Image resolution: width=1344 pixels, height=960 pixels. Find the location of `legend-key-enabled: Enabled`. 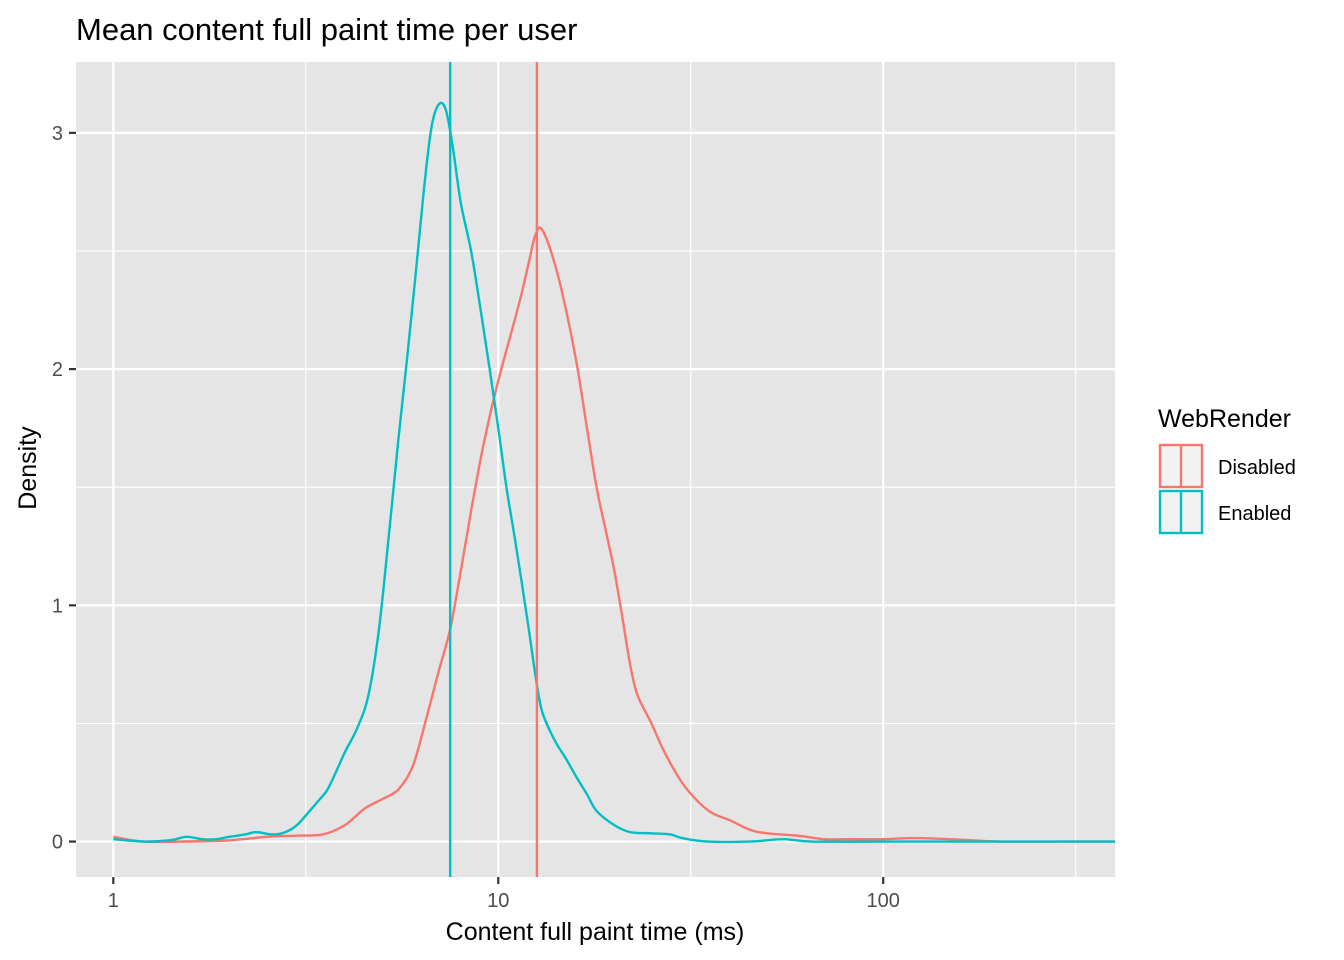

legend-key-enabled: Enabled is located at coordinates (1224, 512).